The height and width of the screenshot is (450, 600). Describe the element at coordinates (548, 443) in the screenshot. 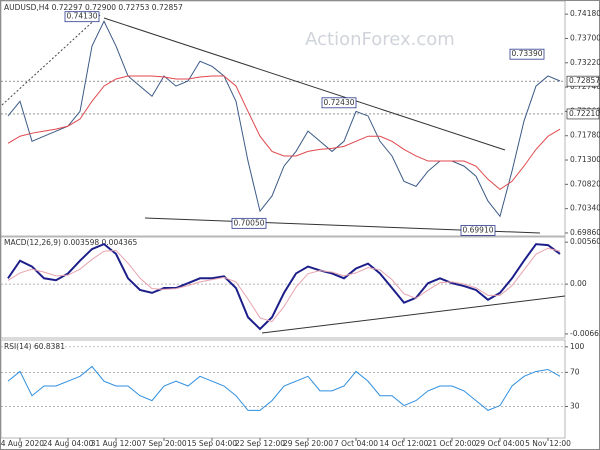

I see `x-tick-label: 5 Nov 12:00` at that location.